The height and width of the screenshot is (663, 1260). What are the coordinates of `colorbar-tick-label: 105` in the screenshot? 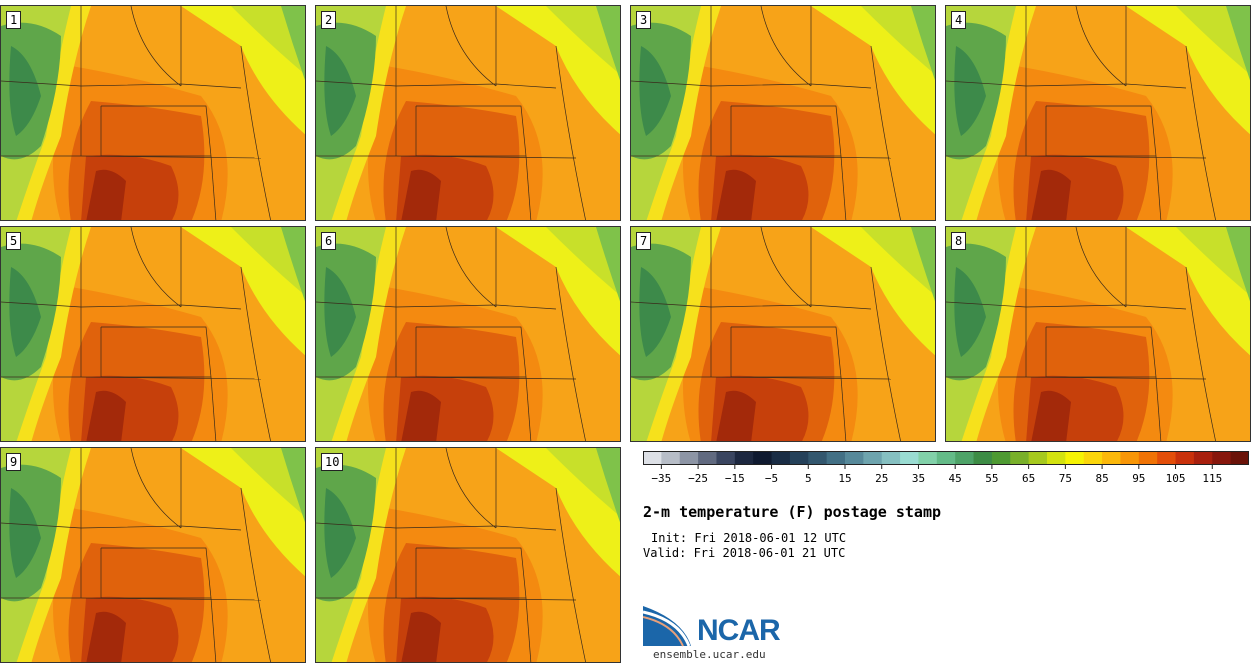 It's located at (1175, 478).